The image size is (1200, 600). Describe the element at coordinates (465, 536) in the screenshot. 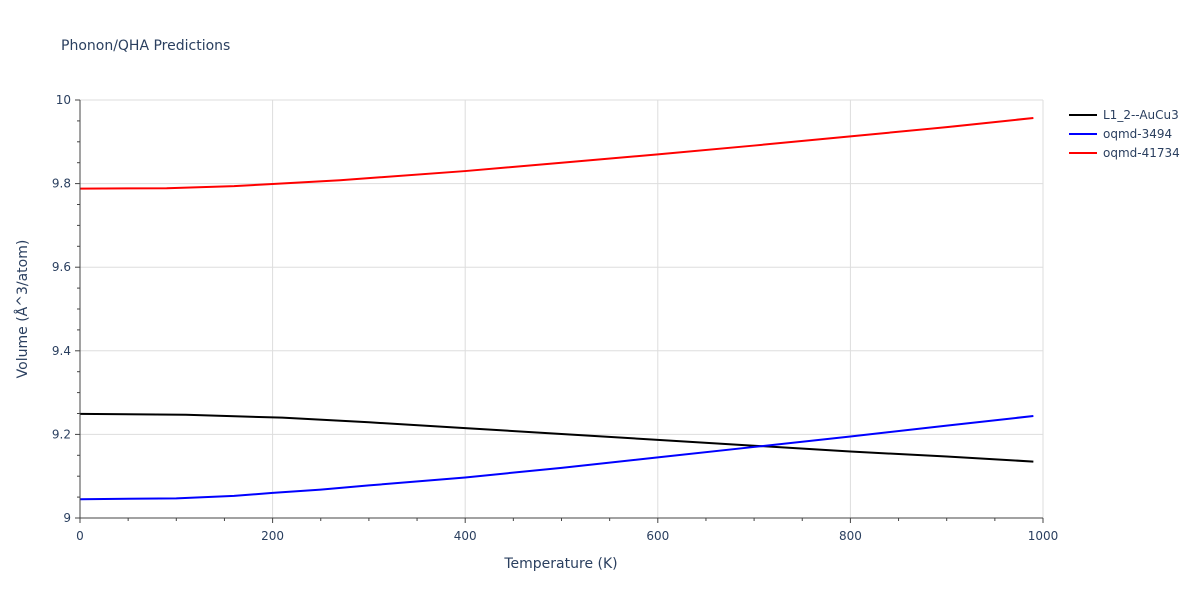

I see `x-tick-label: 400` at that location.